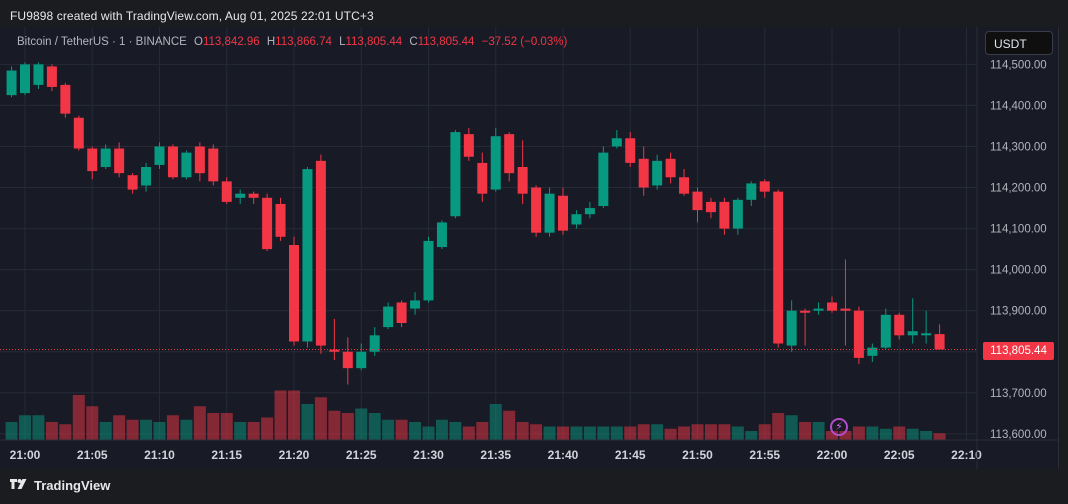 This screenshot has height=504, width=1068. Describe the element at coordinates (966, 455) in the screenshot. I see `x-tick-label: 22:10` at that location.